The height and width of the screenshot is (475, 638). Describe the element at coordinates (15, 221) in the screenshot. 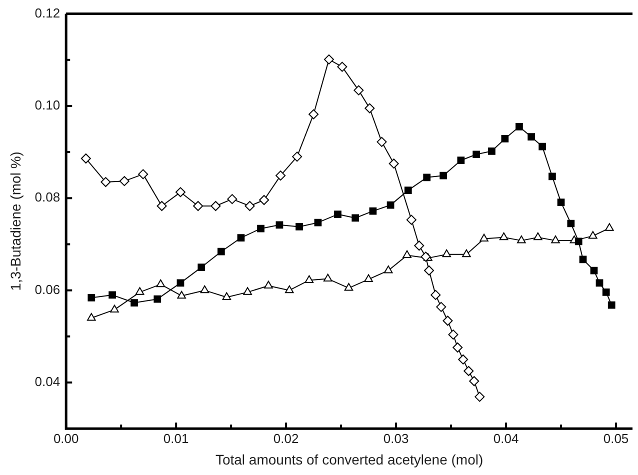

I see `y-axis-title: 1,3-Butadiene (mol %)` at that location.